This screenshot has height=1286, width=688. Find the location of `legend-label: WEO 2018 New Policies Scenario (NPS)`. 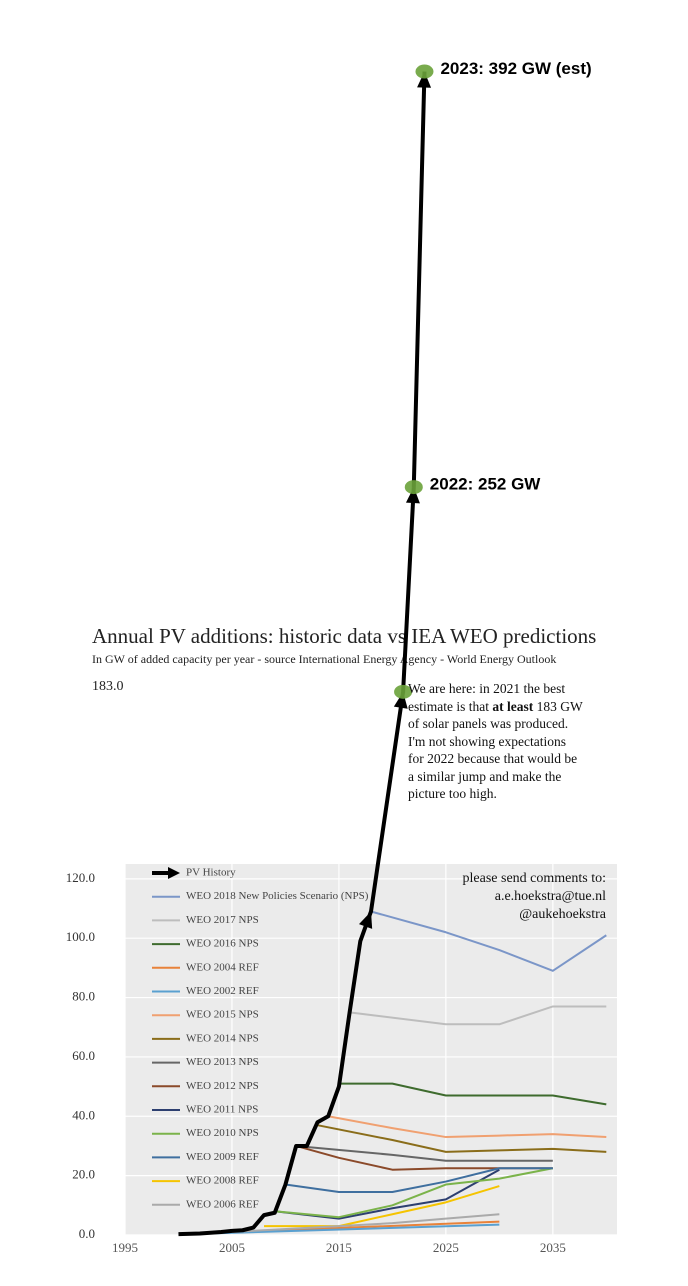

legend-label: WEO 2018 New Policies Scenario (NPS) is located at coordinates (277, 896).